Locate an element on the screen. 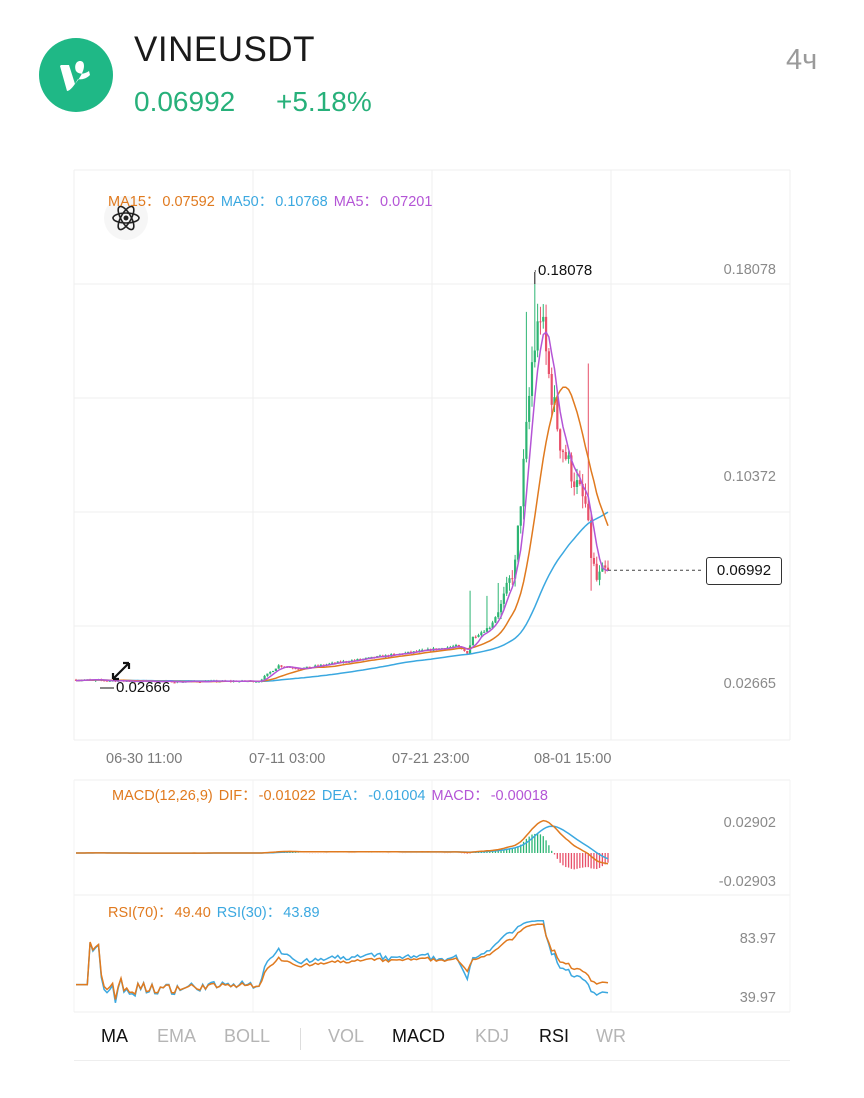 The image size is (864, 1098). macd-panel is located at coordinates (342, 844).